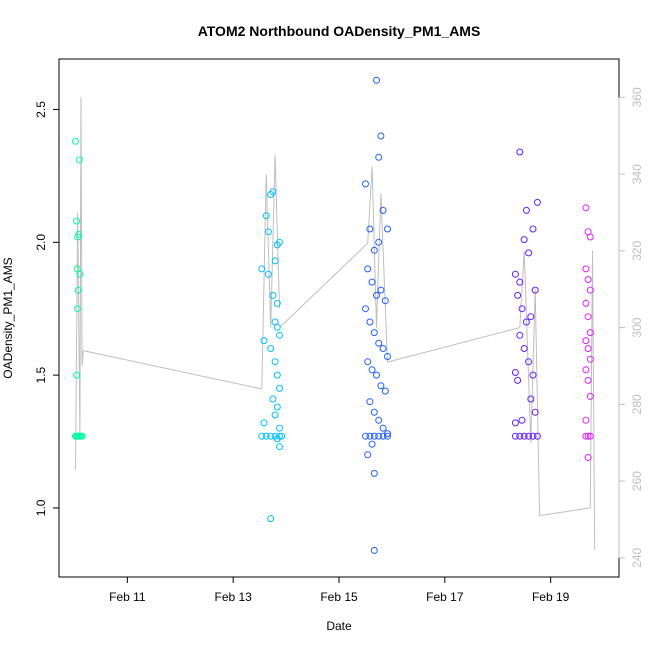 The height and width of the screenshot is (650, 650). What do you see at coordinates (339, 626) in the screenshot?
I see `x-axis-label: Date` at bounding box center [339, 626].